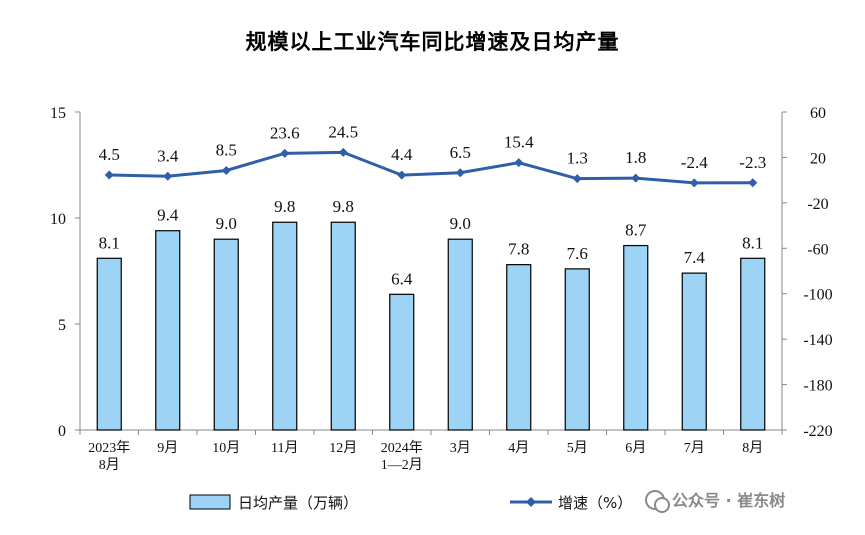 The width and height of the screenshot is (865, 535). What do you see at coordinates (402, 465) in the screenshot?
I see `x-tick-label: 1—2月` at bounding box center [402, 465].